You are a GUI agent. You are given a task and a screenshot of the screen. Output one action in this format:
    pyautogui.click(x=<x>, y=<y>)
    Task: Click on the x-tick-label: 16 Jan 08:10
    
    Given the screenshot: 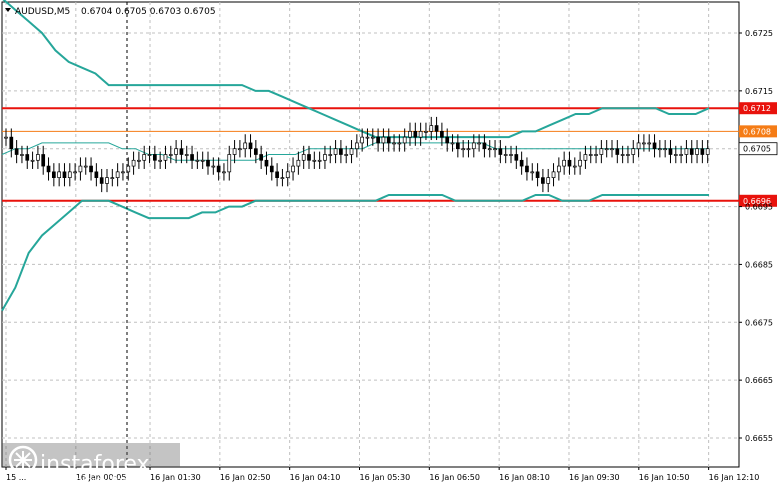 What is the action you would take?
    pyautogui.click(x=524, y=477)
    